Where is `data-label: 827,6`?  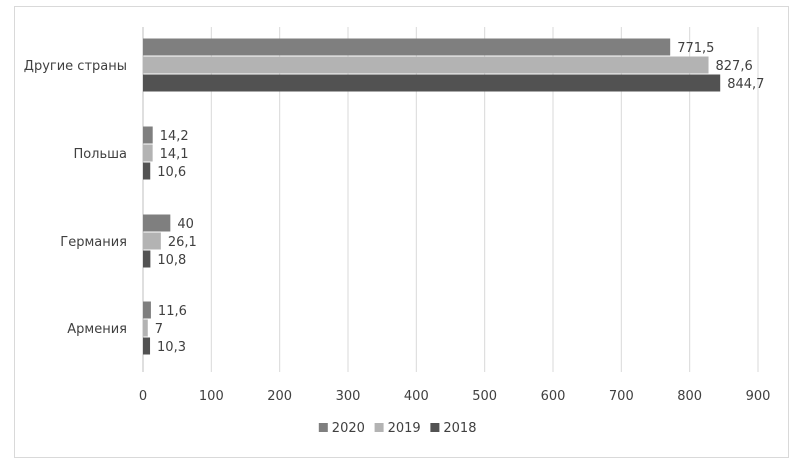
data-label: 827,6 is located at coordinates (734, 66).